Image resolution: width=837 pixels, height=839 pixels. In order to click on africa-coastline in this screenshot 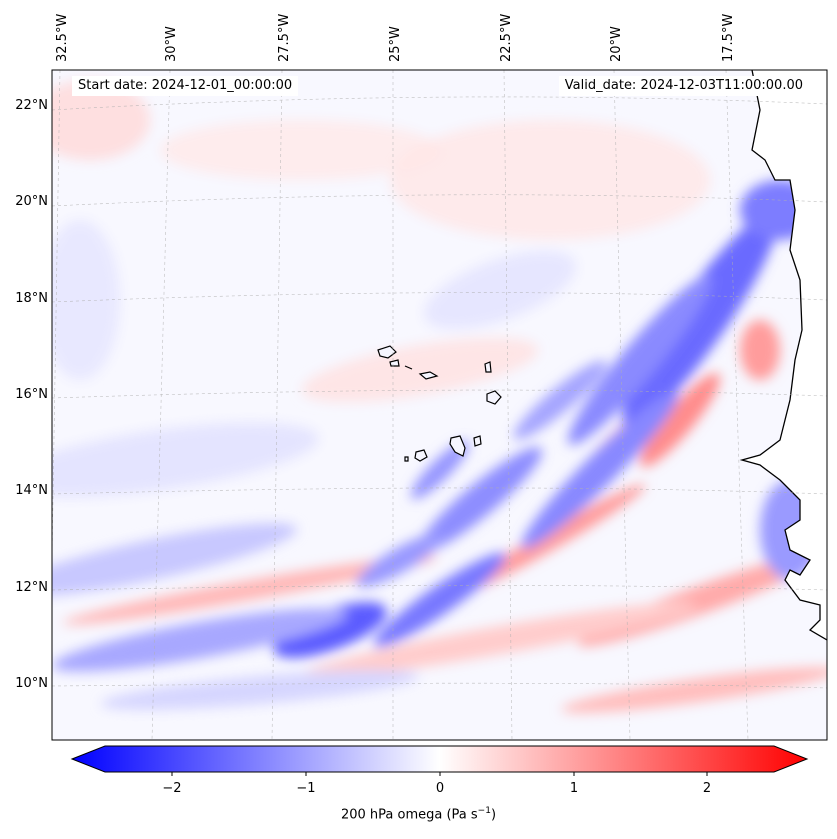, I will do `click(784, 355)`.